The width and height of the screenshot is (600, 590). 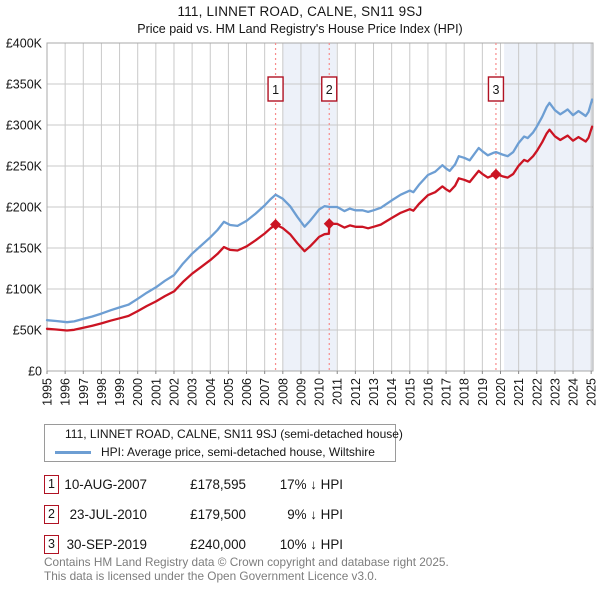 I want to click on hpi-line-swatch, so click(x=73, y=452).